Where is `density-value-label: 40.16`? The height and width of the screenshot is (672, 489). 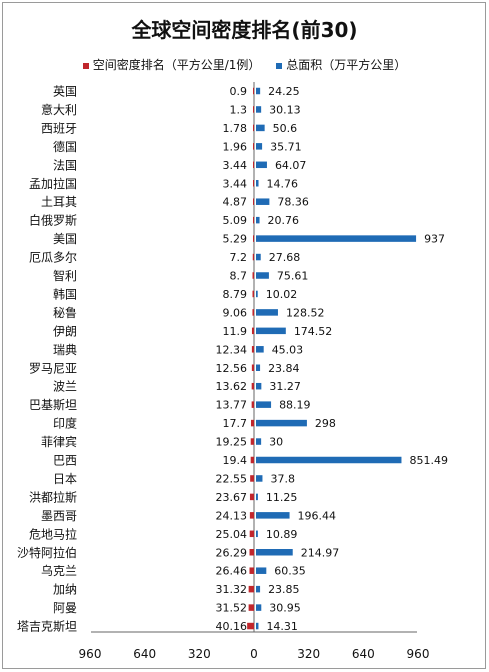 density-value-label: 40.16 is located at coordinates (232, 626).